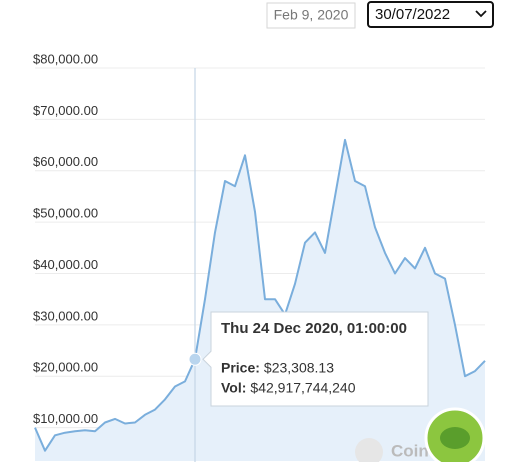 Image resolution: width=512 pixels, height=462 pixels. Describe the element at coordinates (65, 418) in the screenshot. I see `y-tick-label: $10,000.00` at that location.